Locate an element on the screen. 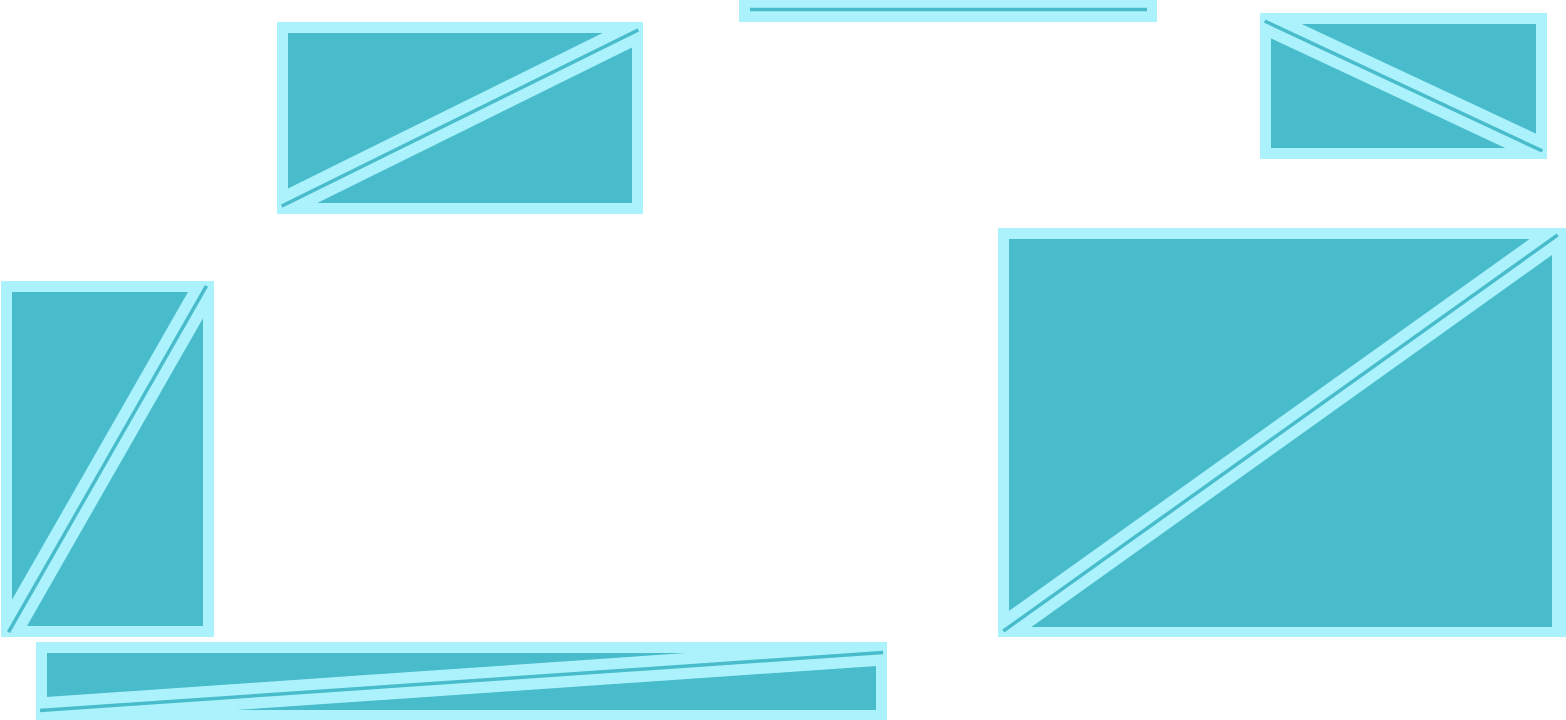 This screenshot has width=1566, height=720. crossed-box-upper-left is located at coordinates (460, 118).